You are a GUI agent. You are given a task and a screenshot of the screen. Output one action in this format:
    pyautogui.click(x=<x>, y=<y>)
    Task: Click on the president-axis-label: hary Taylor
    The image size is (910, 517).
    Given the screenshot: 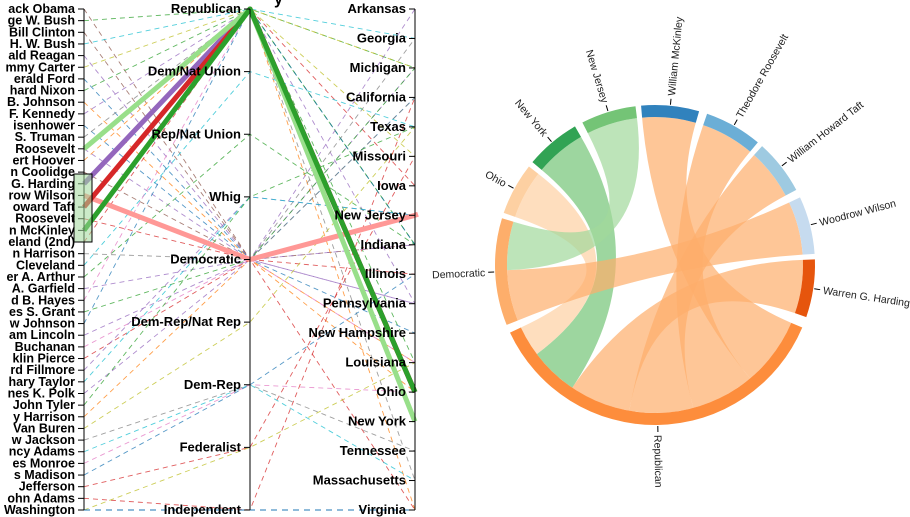 What is the action you would take?
    pyautogui.click(x=42, y=382)
    